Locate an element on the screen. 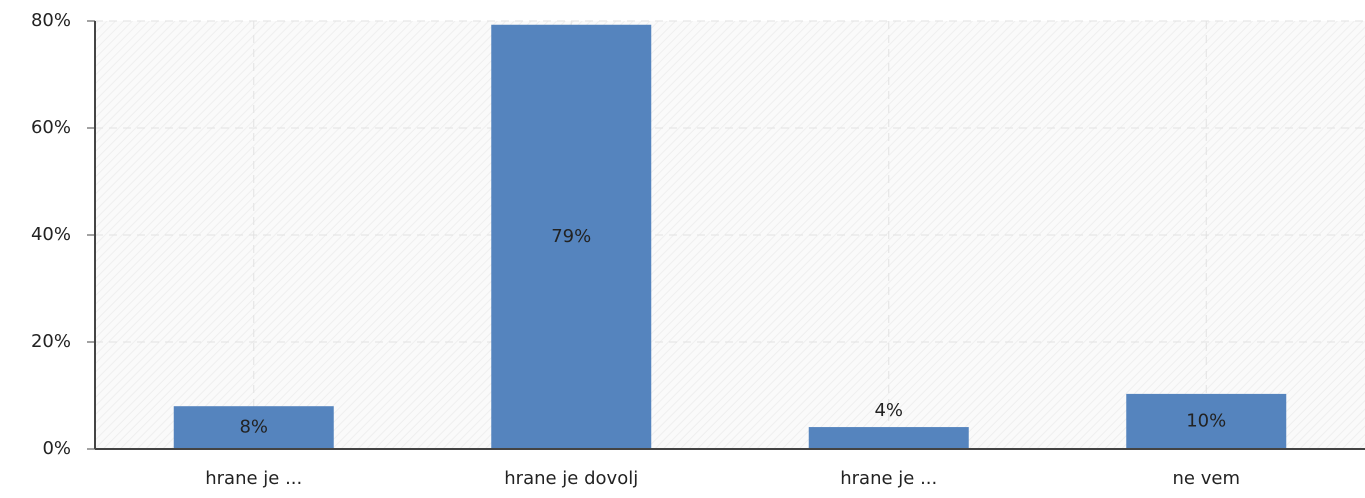 The width and height of the screenshot is (1365, 498). x-tick-label: ne vem is located at coordinates (1206, 478).